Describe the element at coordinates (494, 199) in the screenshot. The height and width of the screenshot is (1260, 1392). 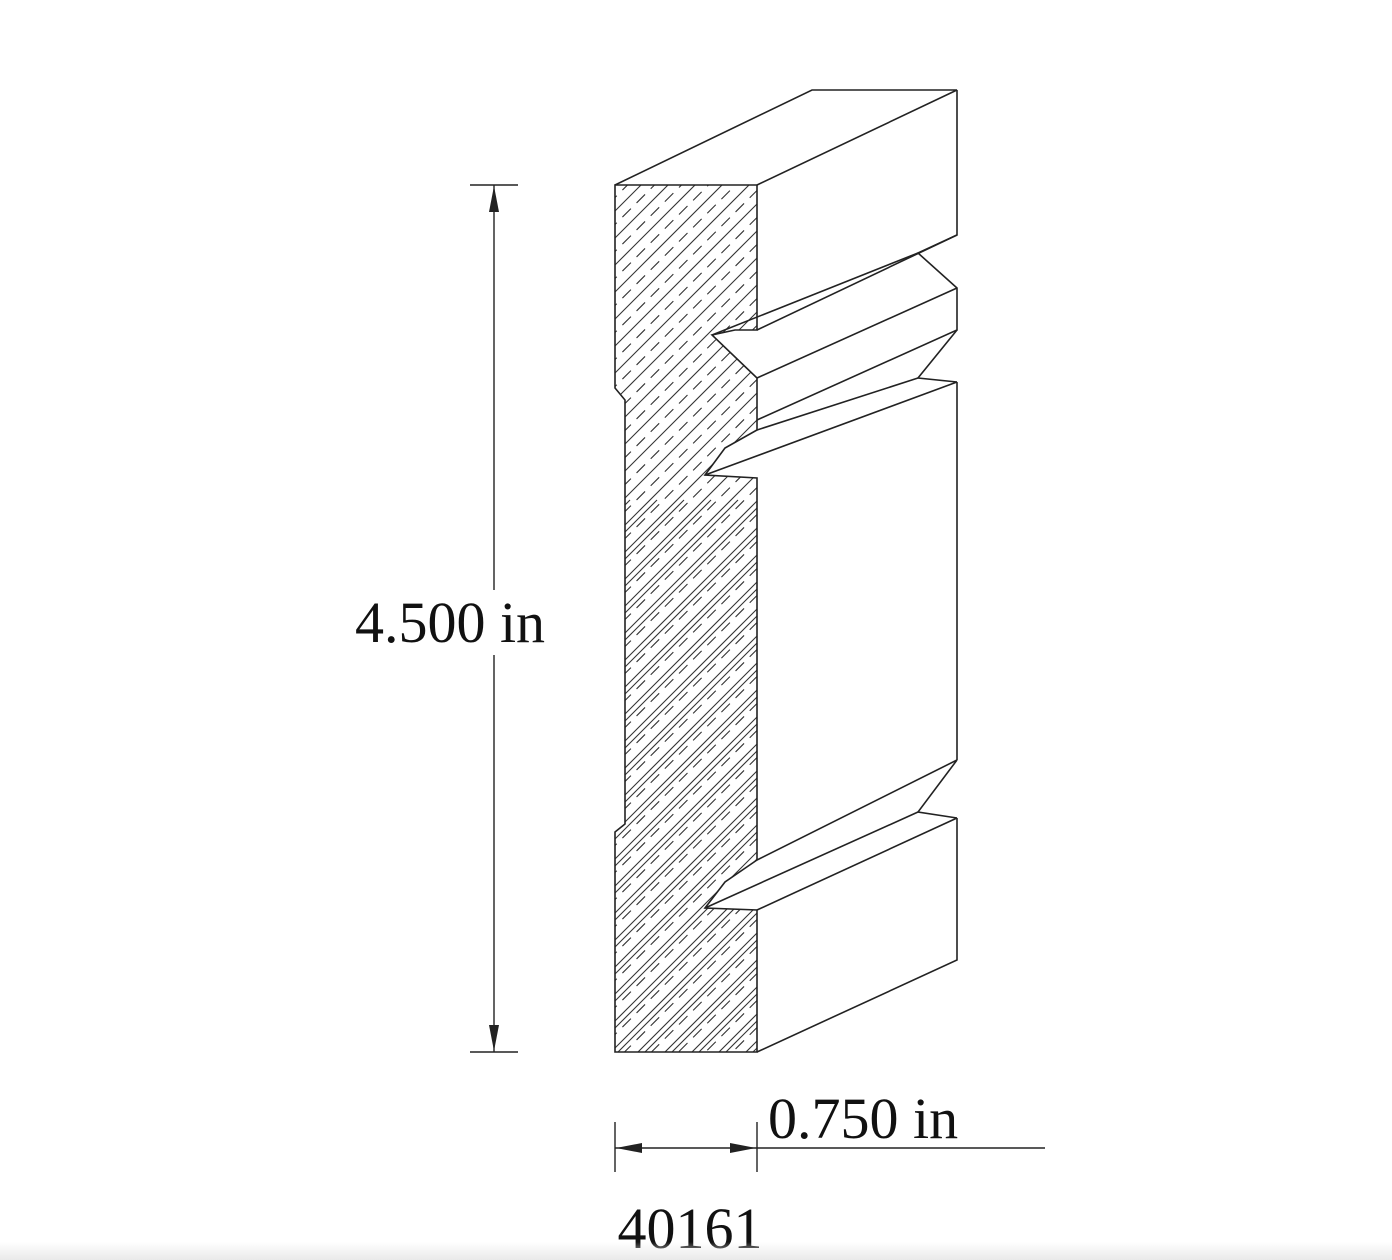
I see `arrow-up-icon` at that location.